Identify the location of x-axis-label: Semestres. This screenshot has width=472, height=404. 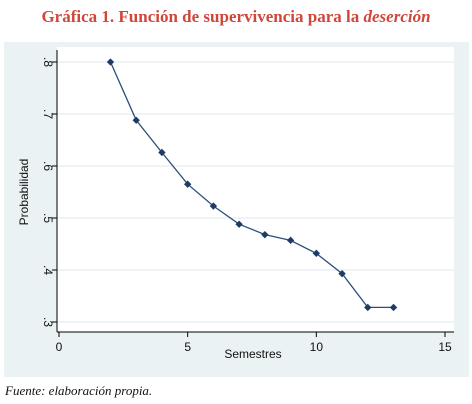
(252, 354).